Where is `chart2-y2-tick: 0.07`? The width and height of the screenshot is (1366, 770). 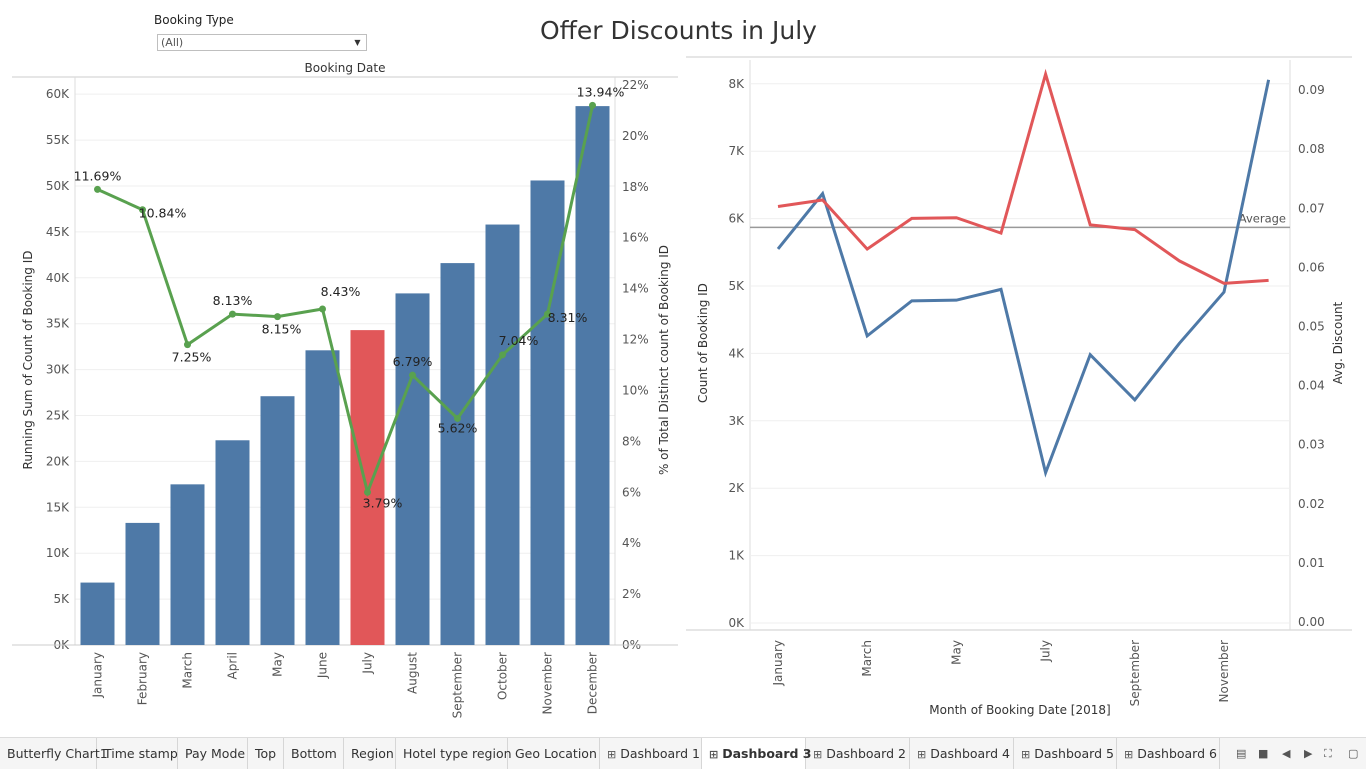
chart2-y2-tick: 0.07 is located at coordinates (1311, 208).